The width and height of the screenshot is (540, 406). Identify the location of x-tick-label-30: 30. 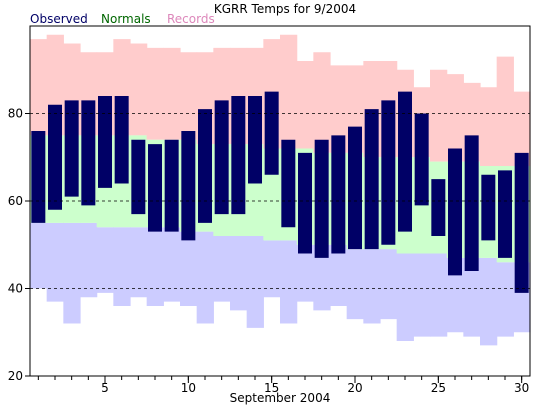
(521, 388).